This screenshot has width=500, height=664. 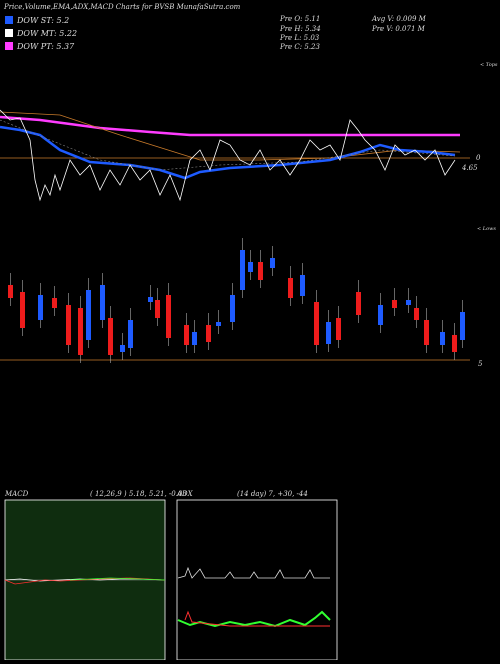 I want to click on legend-label: DOW ST: 5.2, so click(x=42, y=20).